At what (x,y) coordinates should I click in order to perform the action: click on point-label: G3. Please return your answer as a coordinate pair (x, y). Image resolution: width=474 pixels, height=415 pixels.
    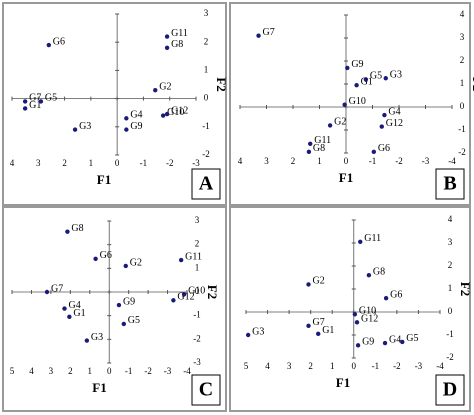
    Looking at the image, I should click on (258, 331).